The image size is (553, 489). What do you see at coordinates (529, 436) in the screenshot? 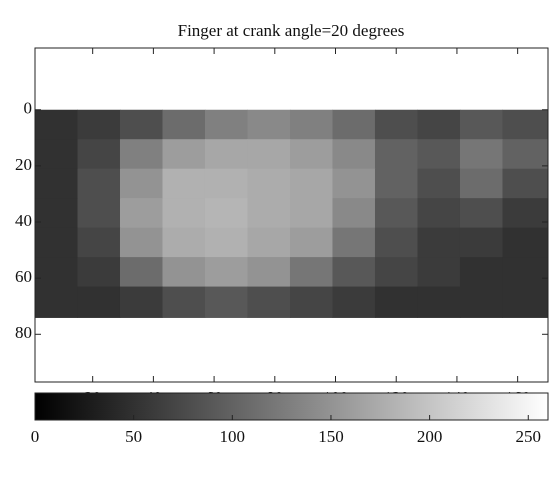
I see `colorbar-tick-label: 250` at bounding box center [529, 436].